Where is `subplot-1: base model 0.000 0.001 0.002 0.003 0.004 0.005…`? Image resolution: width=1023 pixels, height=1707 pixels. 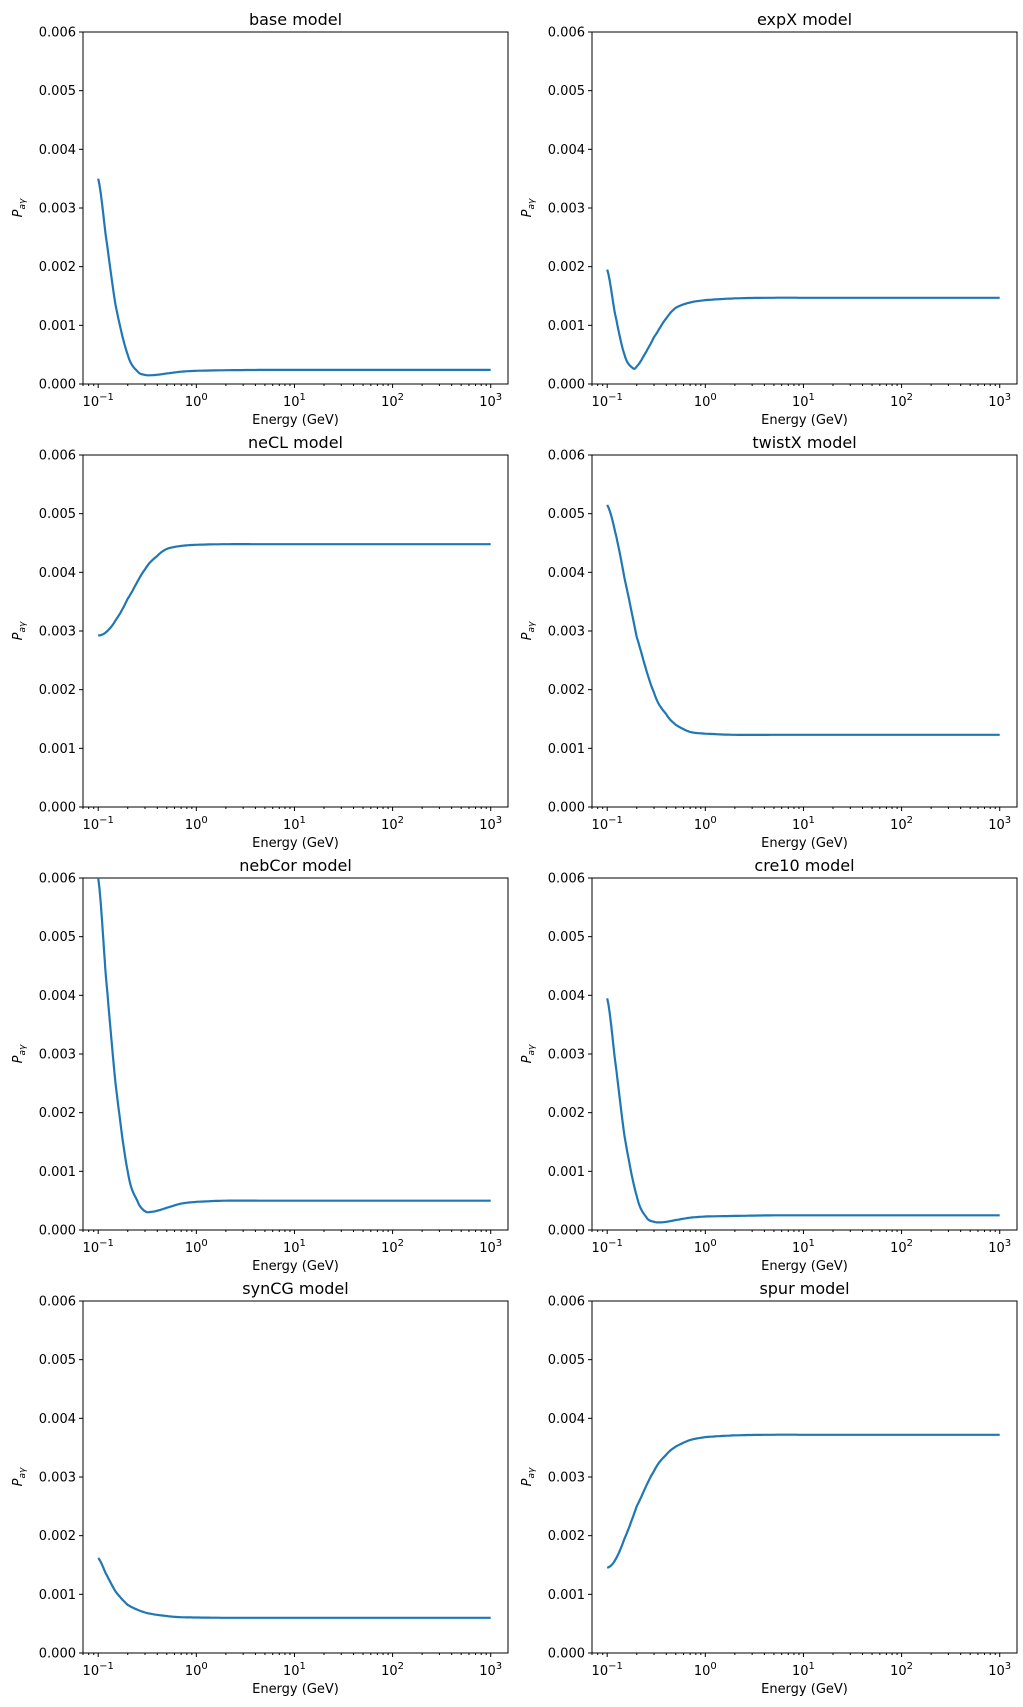 subplot-1: base model 0.000 0.001 0.002 0.003 0.004 0.005… is located at coordinates (260, 219).